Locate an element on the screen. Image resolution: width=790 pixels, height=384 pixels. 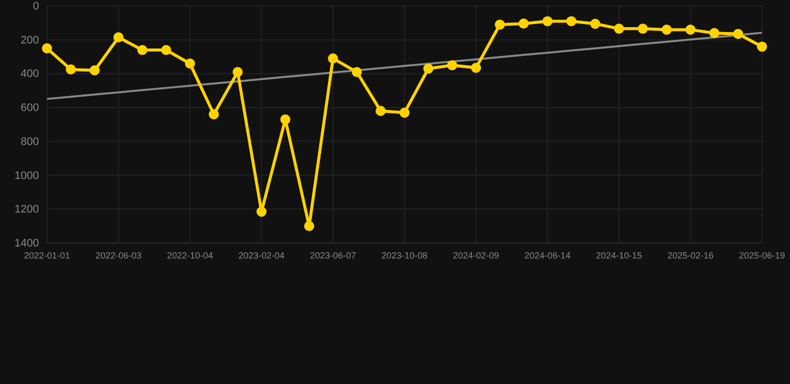
x-tick-label: 2024-02-09 is located at coordinates (476, 255).